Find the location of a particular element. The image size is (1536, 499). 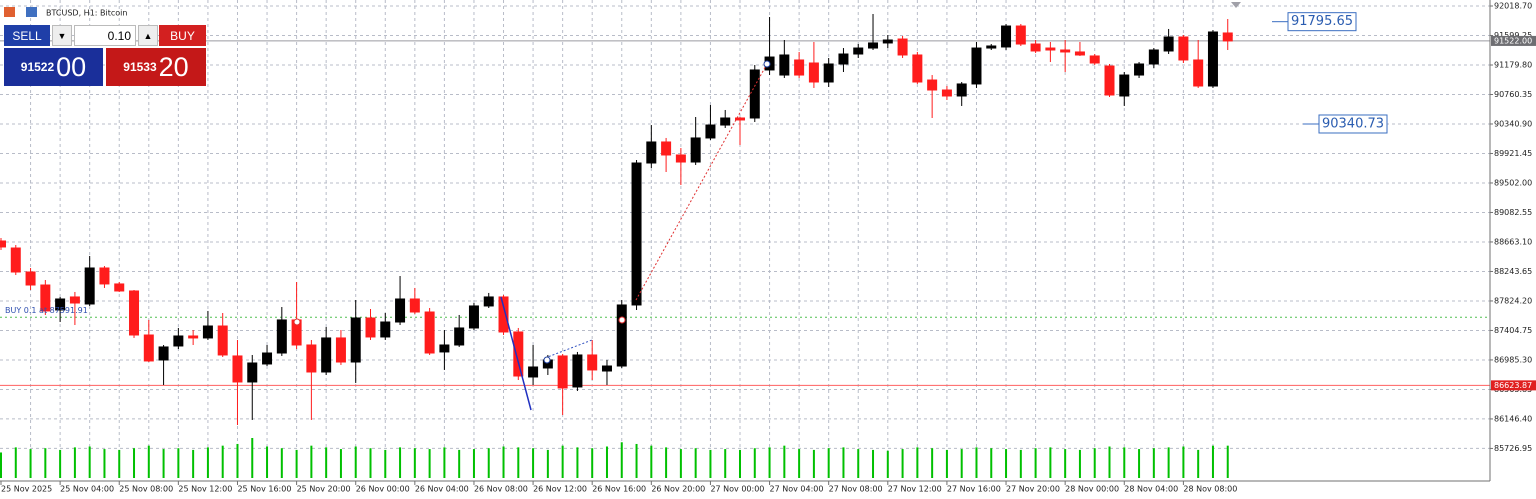

alert-label-box is located at coordinates (1513, 385).